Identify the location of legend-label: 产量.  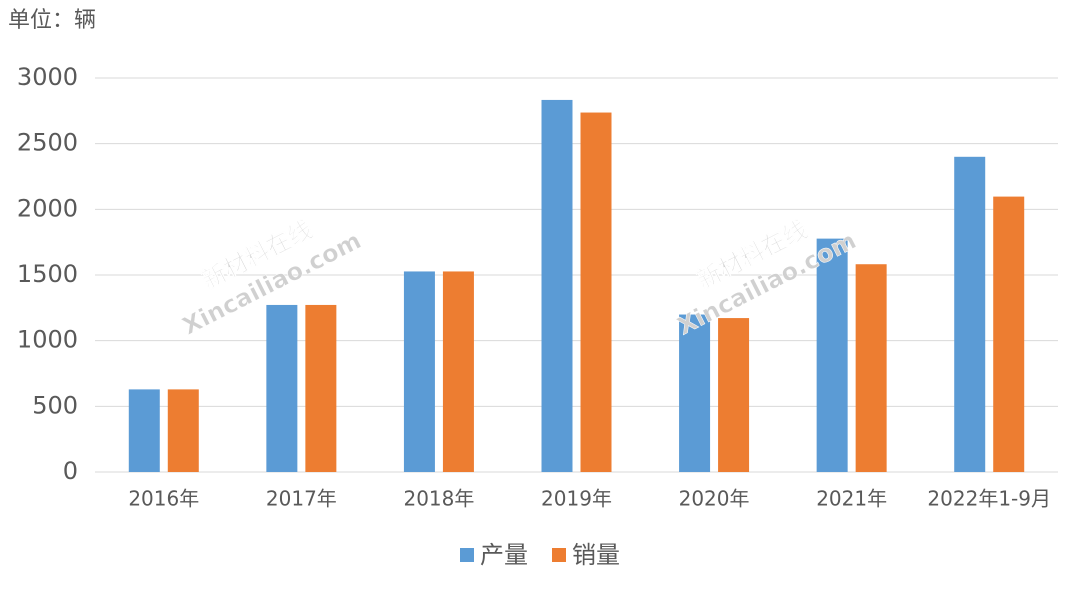
(504, 555).